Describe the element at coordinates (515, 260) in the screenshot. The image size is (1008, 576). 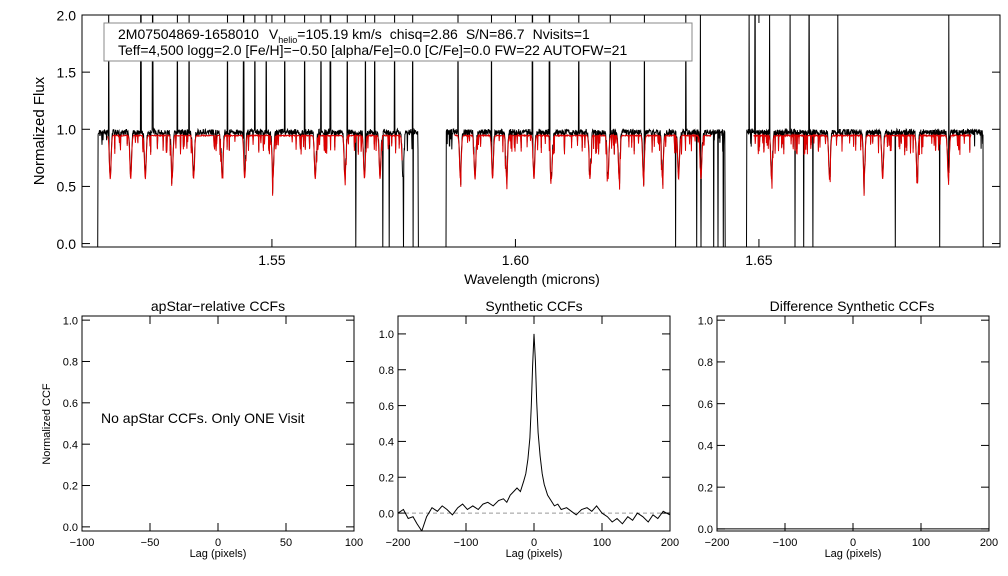
I see `x-tick-label: 1.60` at that location.